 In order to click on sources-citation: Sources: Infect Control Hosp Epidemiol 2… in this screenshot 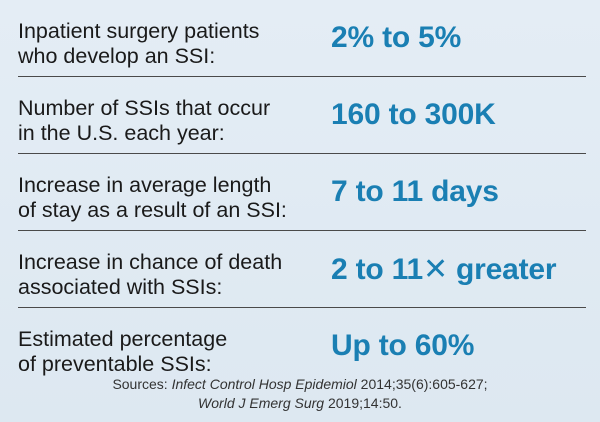, I will do `click(300, 394)`.